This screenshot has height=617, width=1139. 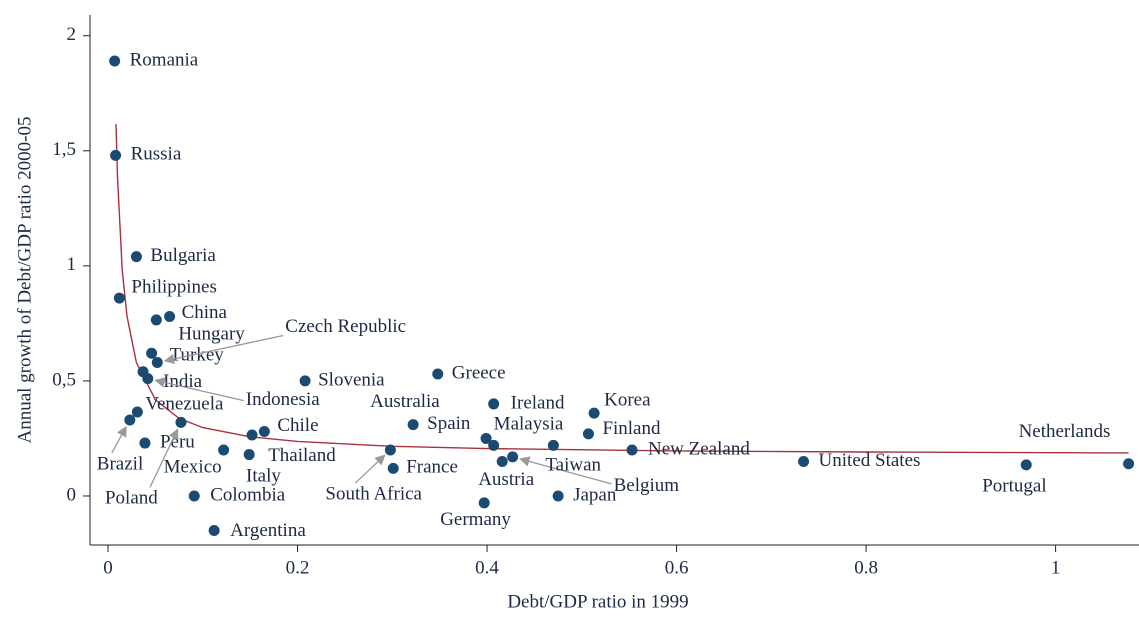 What do you see at coordinates (72, 494) in the screenshot?
I see `y-tick-label: 0` at bounding box center [72, 494].